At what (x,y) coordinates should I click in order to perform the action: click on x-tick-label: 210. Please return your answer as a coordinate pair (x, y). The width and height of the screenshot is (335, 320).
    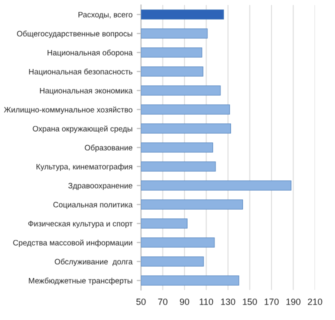
    Looking at the image, I should click on (315, 301).